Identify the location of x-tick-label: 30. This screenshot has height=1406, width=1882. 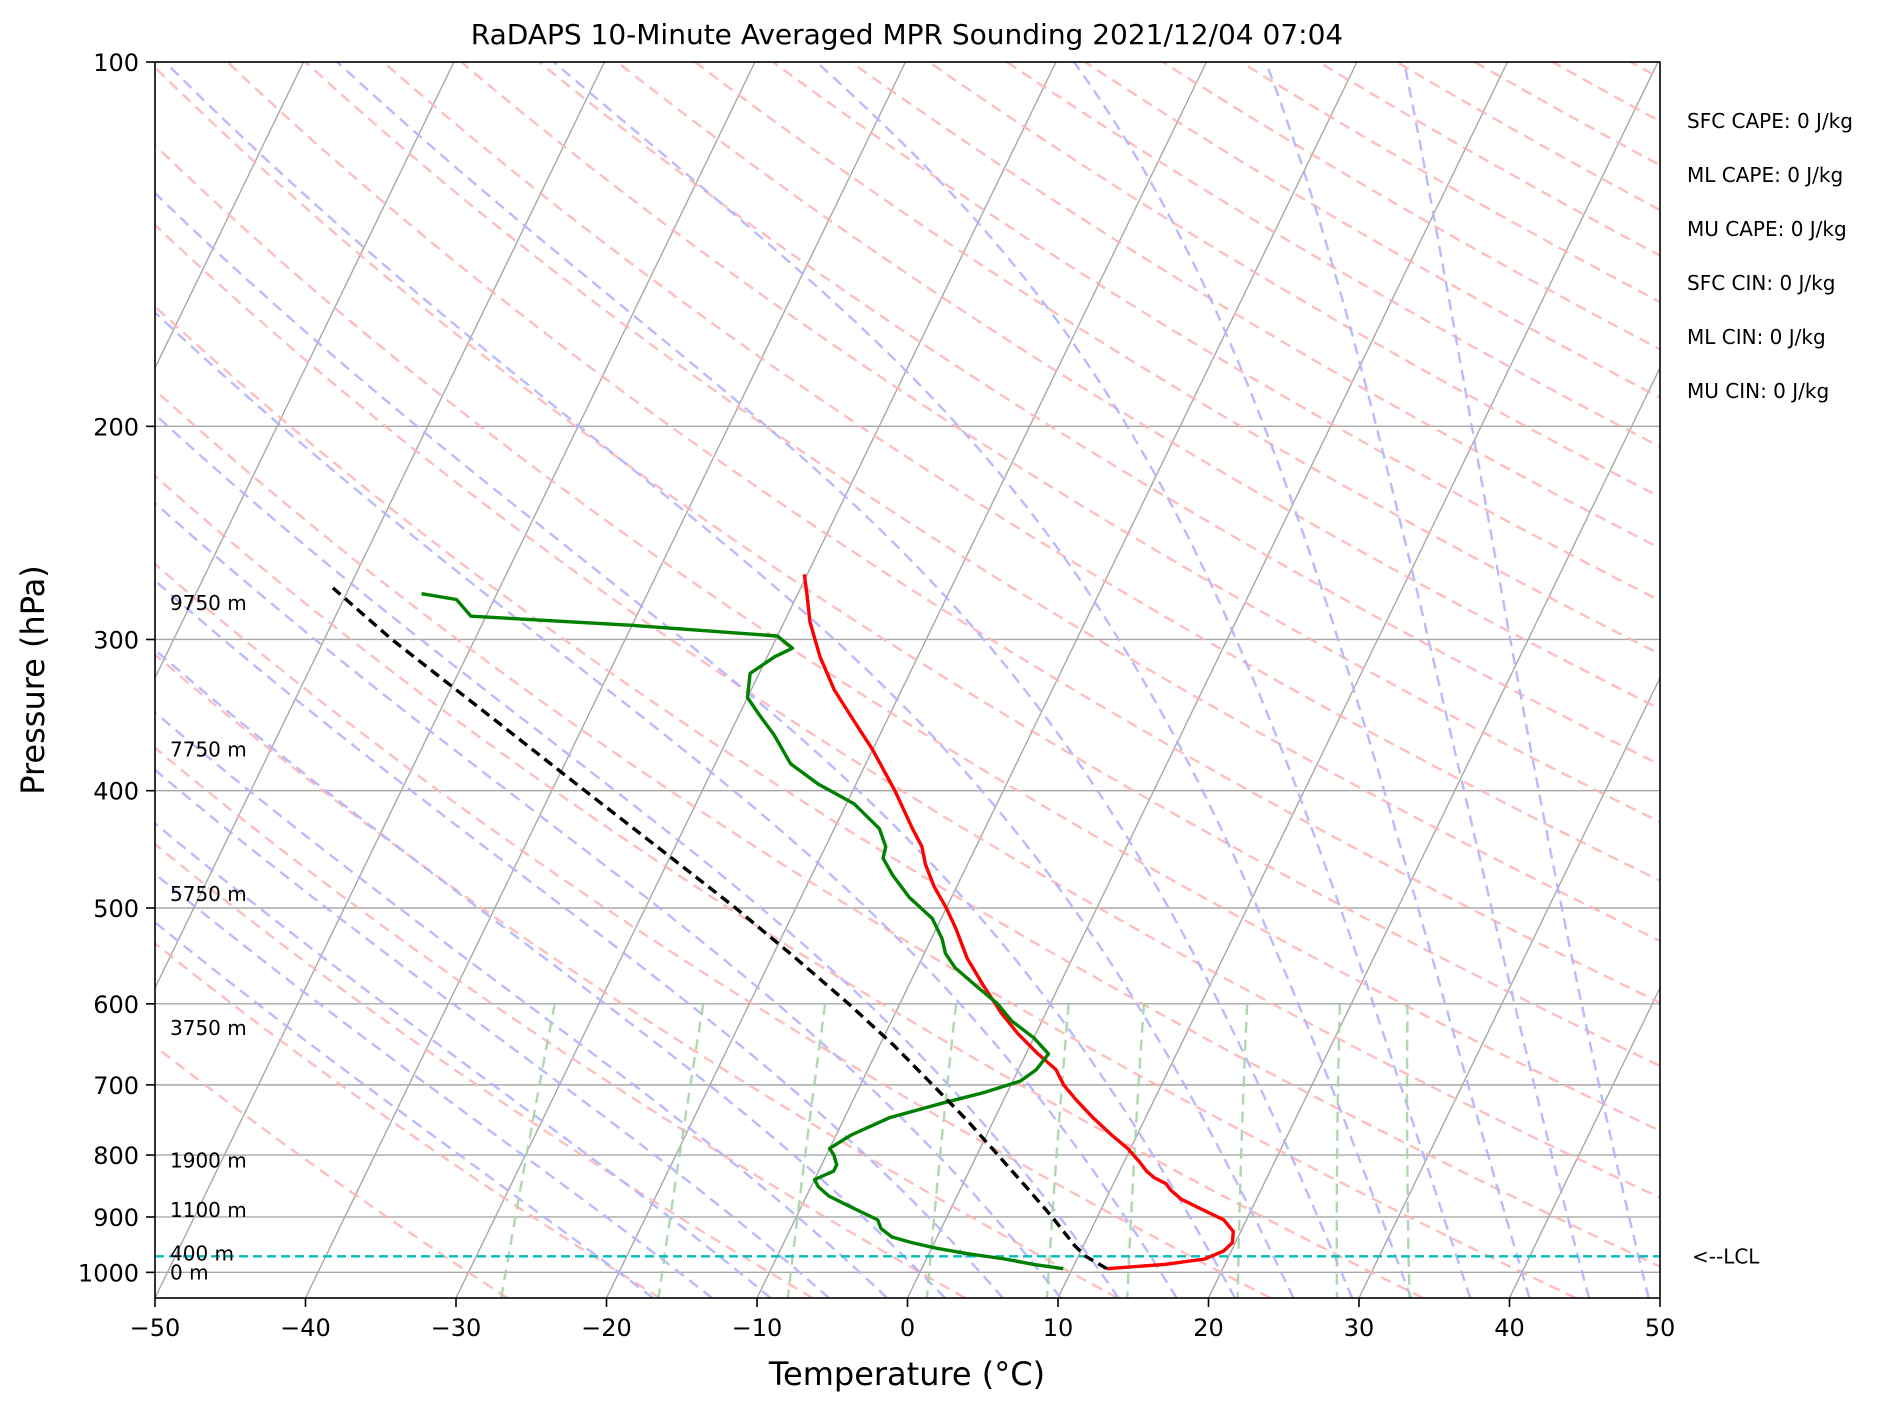
(1359, 1328).